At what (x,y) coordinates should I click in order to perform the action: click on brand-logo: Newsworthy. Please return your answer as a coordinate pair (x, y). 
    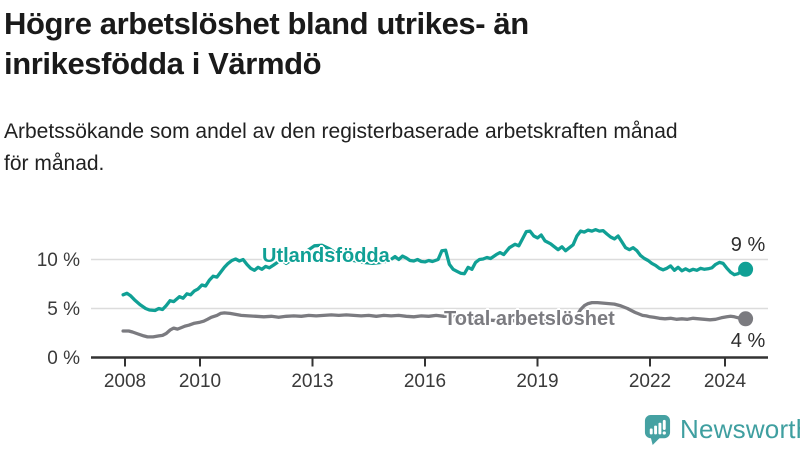
    Looking at the image, I should click on (721, 429).